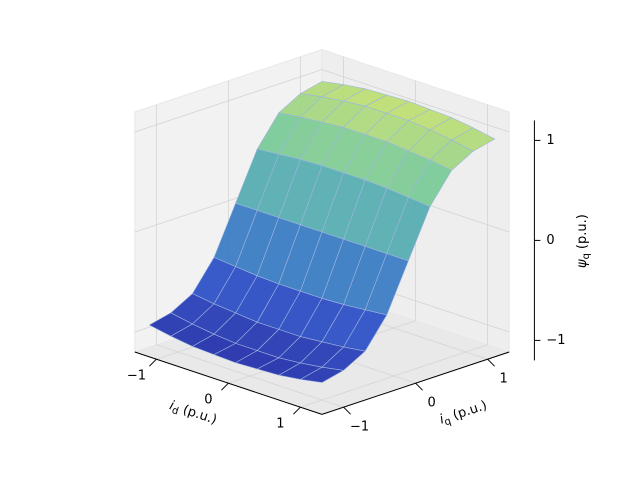 The width and height of the screenshot is (640, 480). What do you see at coordinates (586, 256) in the screenshot?
I see `z-label-subscript: q` at bounding box center [586, 256].